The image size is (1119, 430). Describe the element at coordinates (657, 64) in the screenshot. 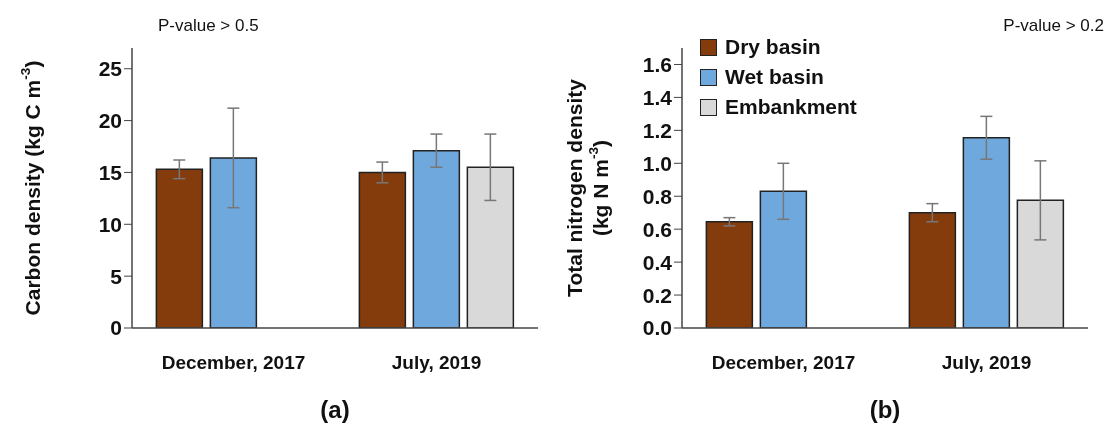

I see `y-tick-label: 1.6` at that location.